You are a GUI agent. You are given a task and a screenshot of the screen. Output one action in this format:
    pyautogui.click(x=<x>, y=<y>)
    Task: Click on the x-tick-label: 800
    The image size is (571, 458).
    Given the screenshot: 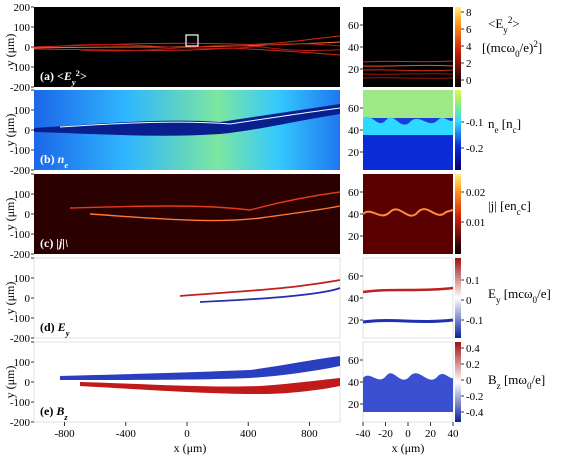 What is the action you would take?
    pyautogui.click(x=309, y=434)
    